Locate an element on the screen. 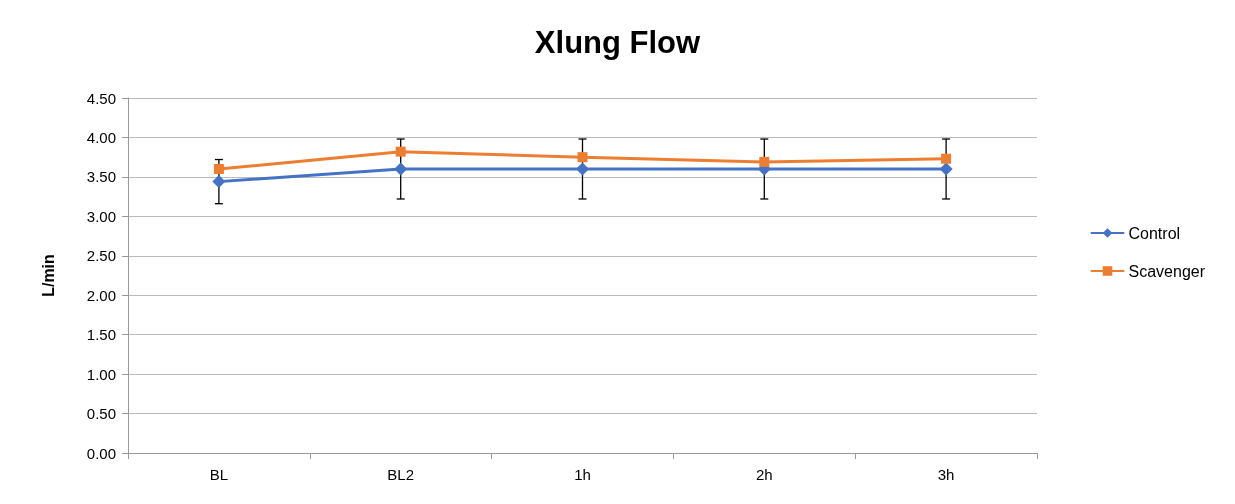 The image size is (1235, 504). y-tick-label: 3.50 is located at coordinates (101, 177).